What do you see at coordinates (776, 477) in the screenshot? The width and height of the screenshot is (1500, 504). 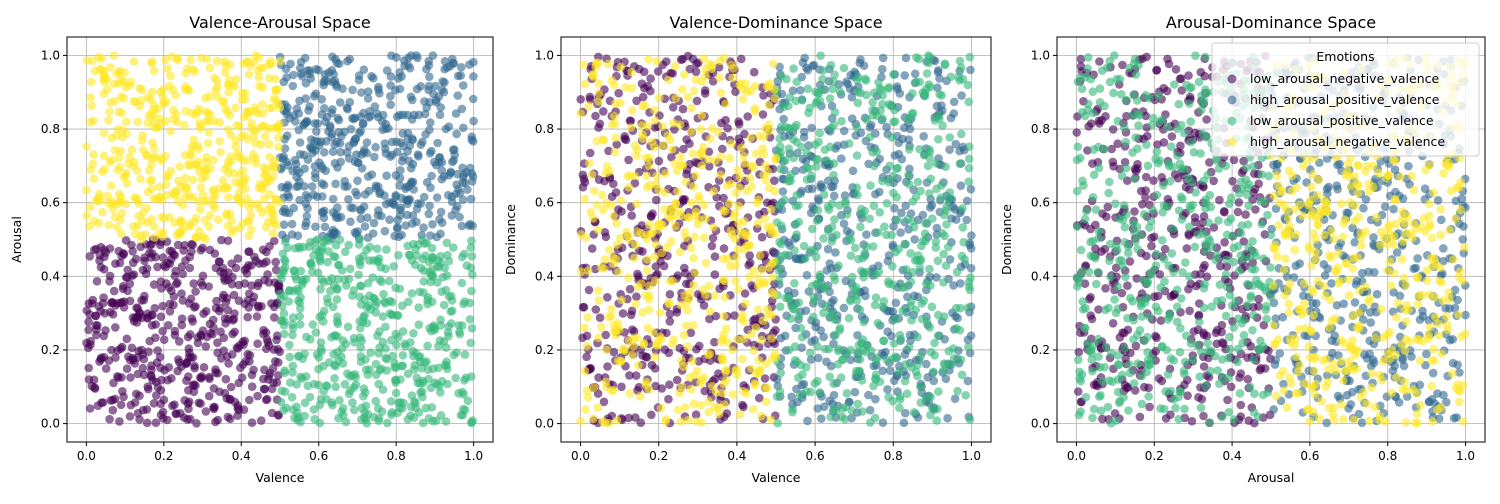 I see `x-axis-label: Valence` at bounding box center [776, 477].